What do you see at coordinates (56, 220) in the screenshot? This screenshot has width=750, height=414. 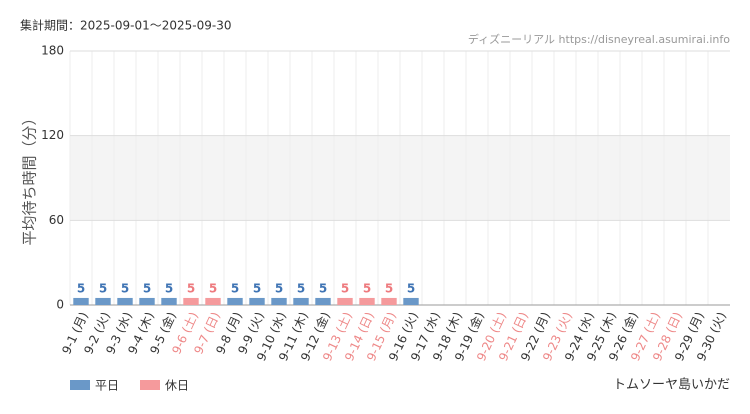 I see `y-tick-label: 60` at bounding box center [56, 220].